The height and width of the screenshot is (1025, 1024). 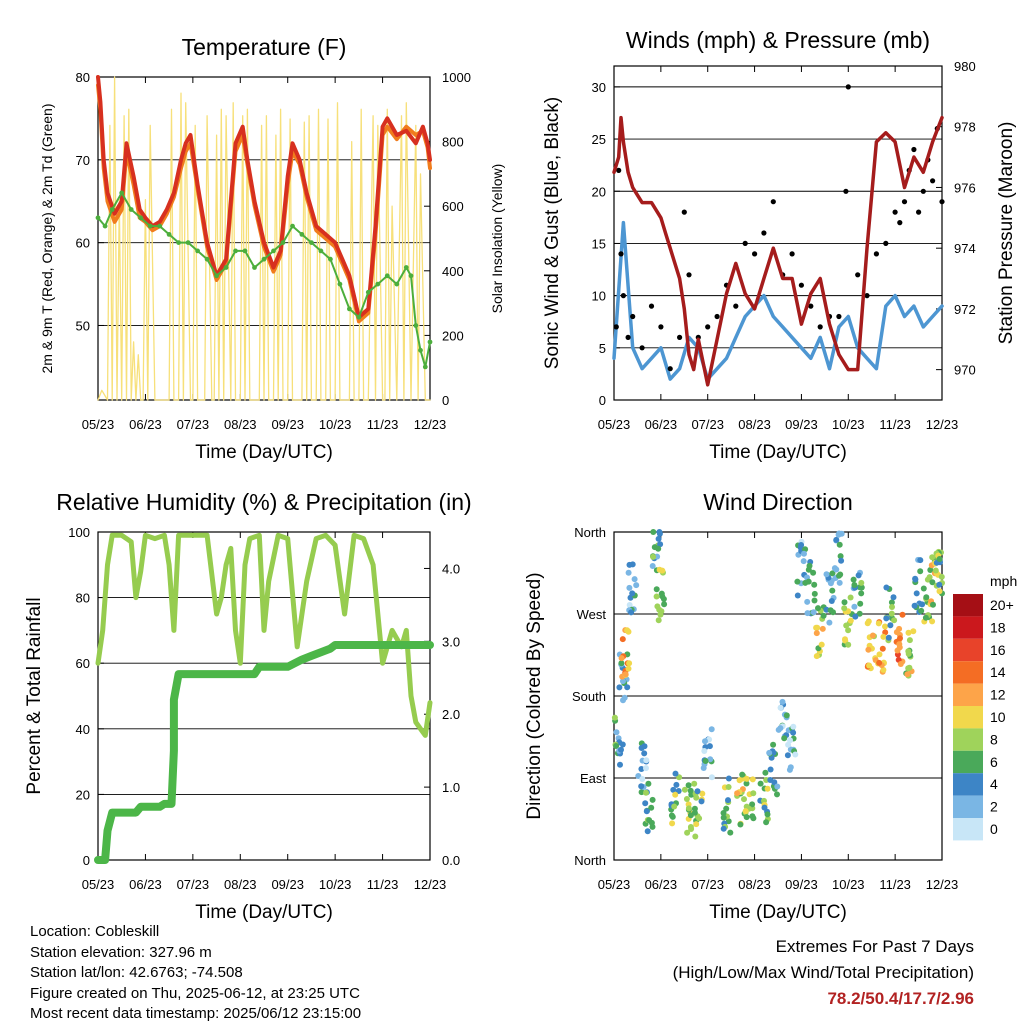 I want to click on location-text: Location: Cobleskill, so click(x=95, y=931).